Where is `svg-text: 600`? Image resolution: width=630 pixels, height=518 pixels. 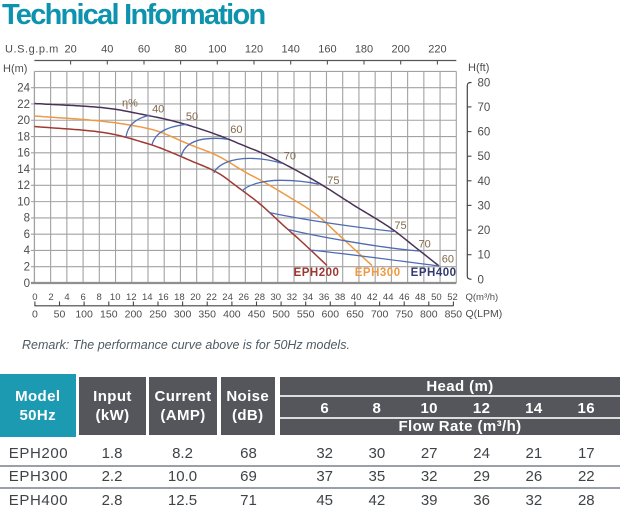 svg-text: 600 is located at coordinates (331, 315).